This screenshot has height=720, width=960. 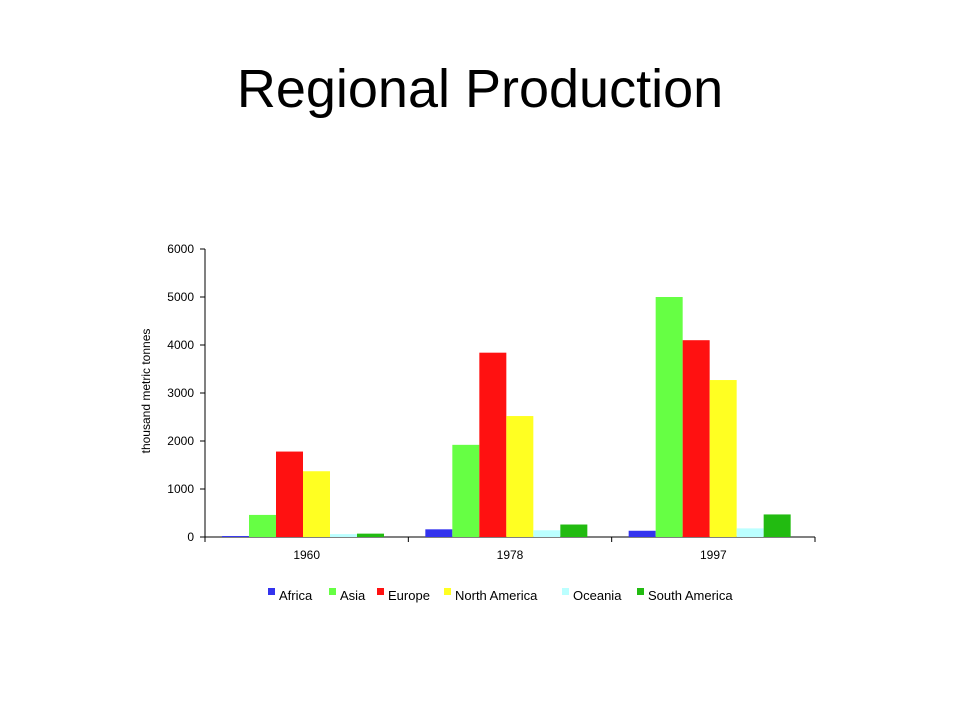 What do you see at coordinates (306, 555) in the screenshot?
I see `x-tick-label: 1960` at bounding box center [306, 555].